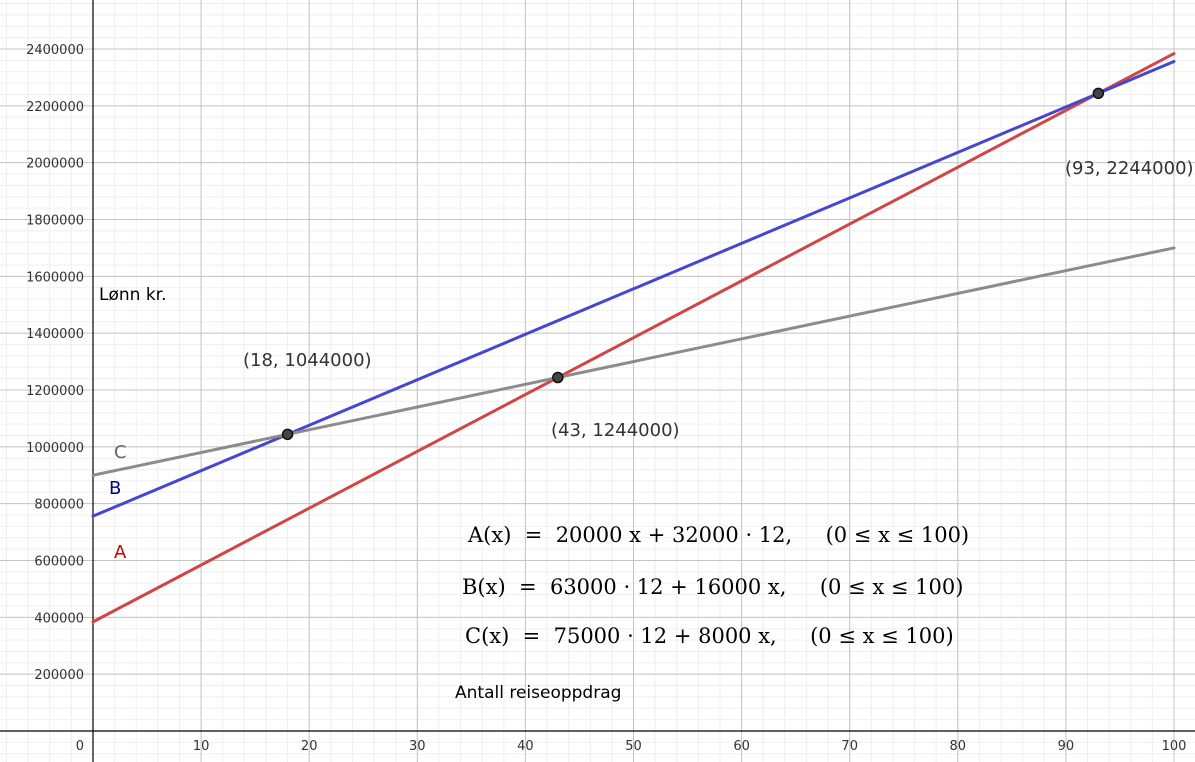  I want to click on series-label-c: C, so click(120, 452).